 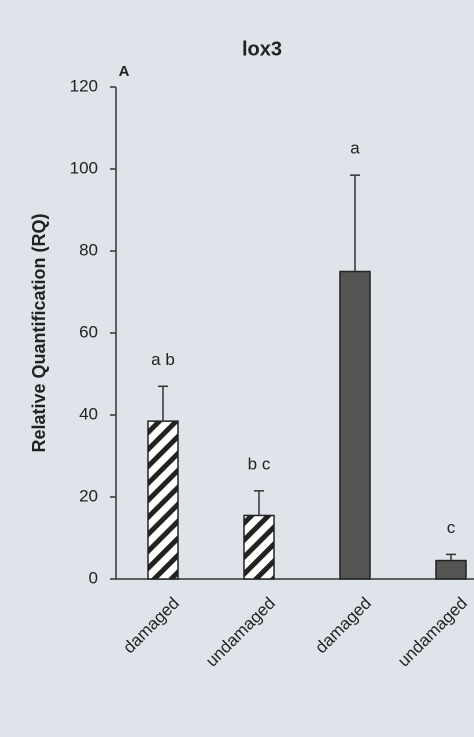 I want to click on y-tick-label: 80, so click(x=88, y=249).